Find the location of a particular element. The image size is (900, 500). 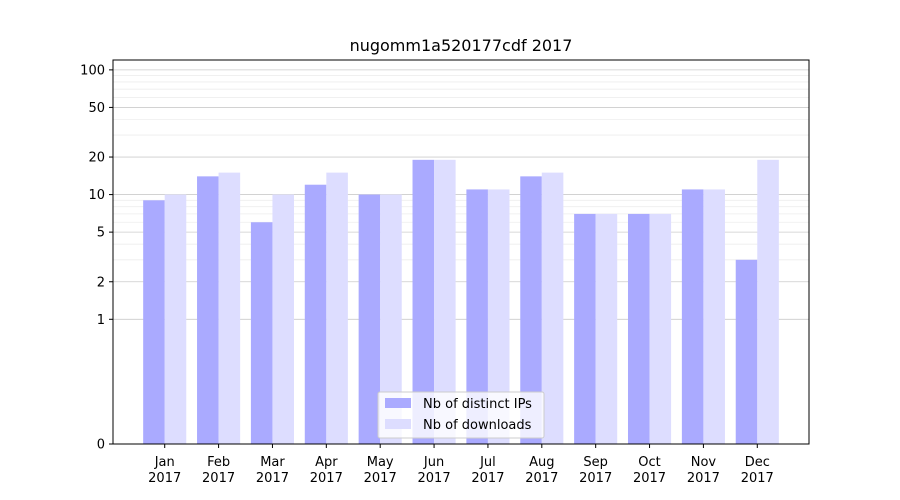

y-tick-label: 1 is located at coordinates (101, 320).